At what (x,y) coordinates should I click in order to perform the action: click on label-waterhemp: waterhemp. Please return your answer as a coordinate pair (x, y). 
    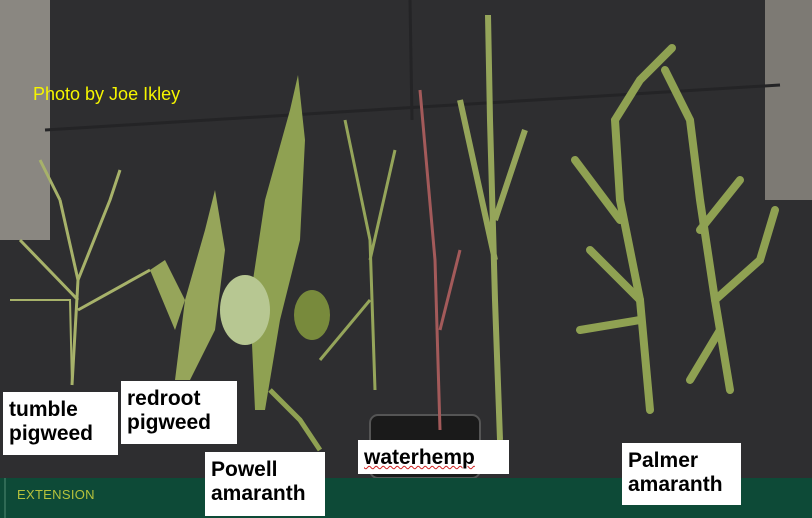
    Looking at the image, I should click on (433, 457).